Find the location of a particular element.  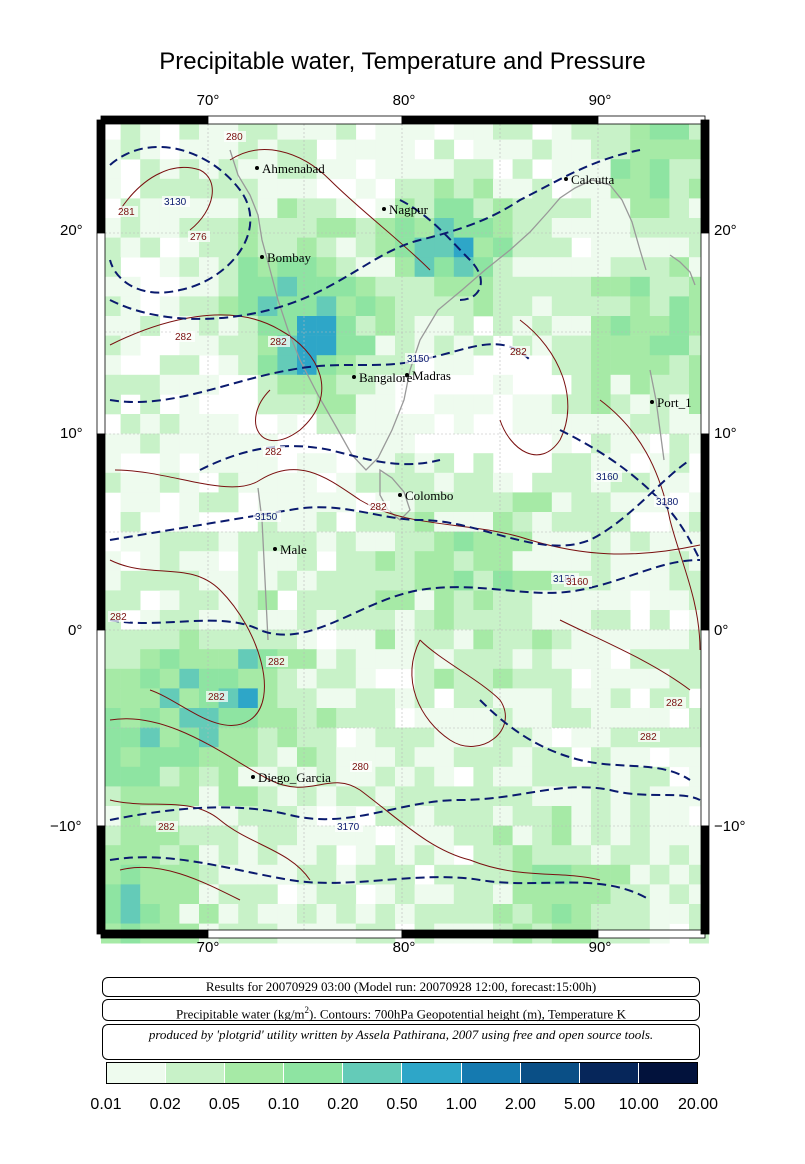

lon-label-top-70: 70° is located at coordinates (208, 100).